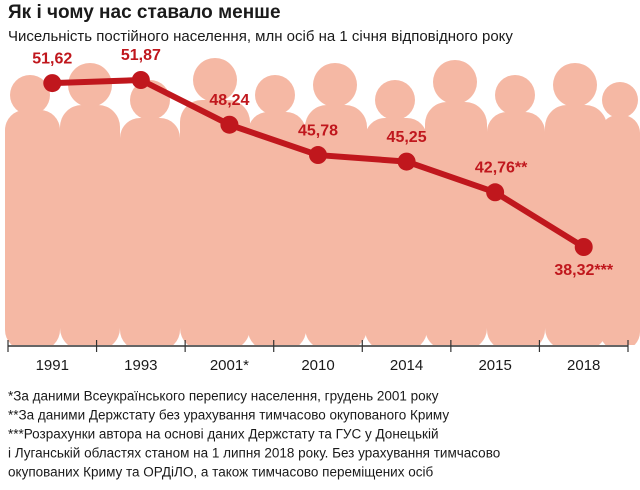 The image size is (640, 490). Describe the element at coordinates (407, 137) in the screenshot. I see `data-label: 45,25` at that location.